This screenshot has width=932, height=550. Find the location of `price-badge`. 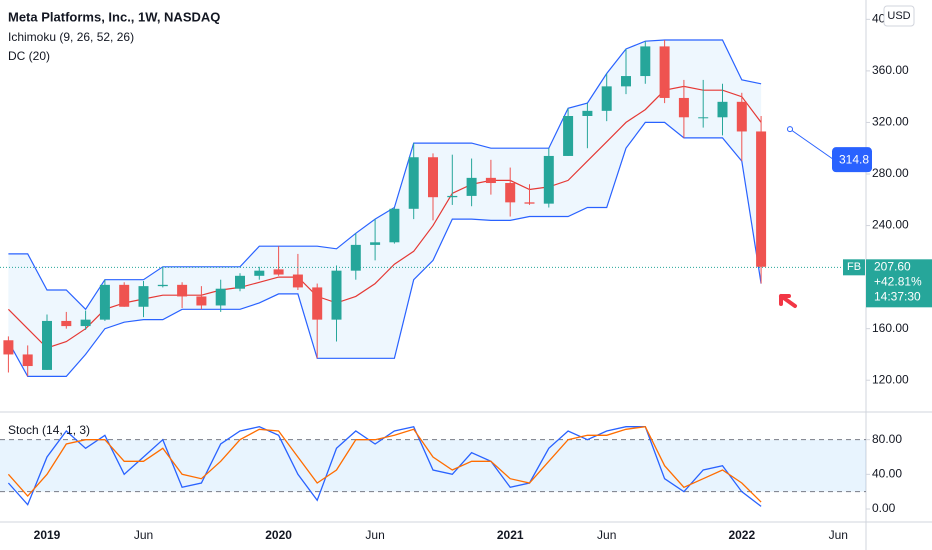

price-badge is located at coordinates (899, 283).